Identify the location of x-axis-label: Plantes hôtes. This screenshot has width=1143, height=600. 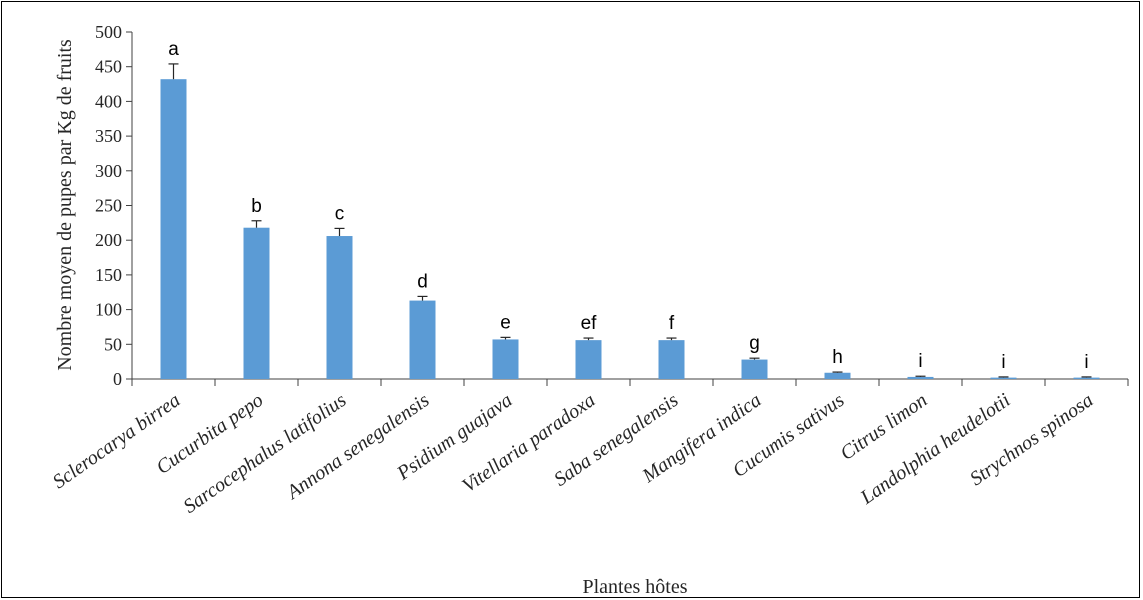
(635, 587).